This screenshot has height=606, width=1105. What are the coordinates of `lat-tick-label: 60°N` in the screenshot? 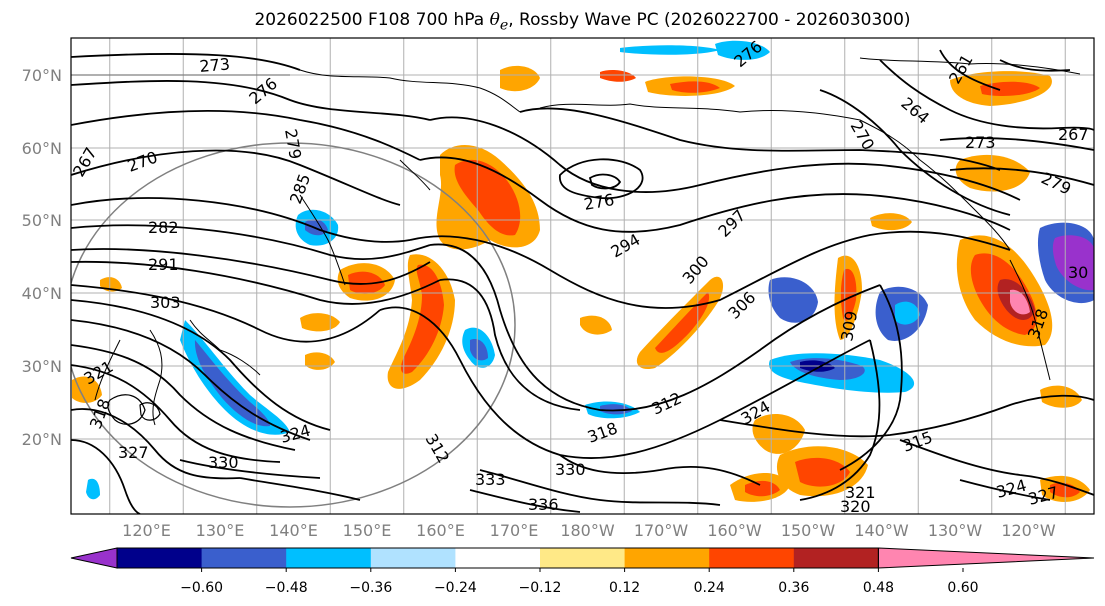 It's located at (42, 148).